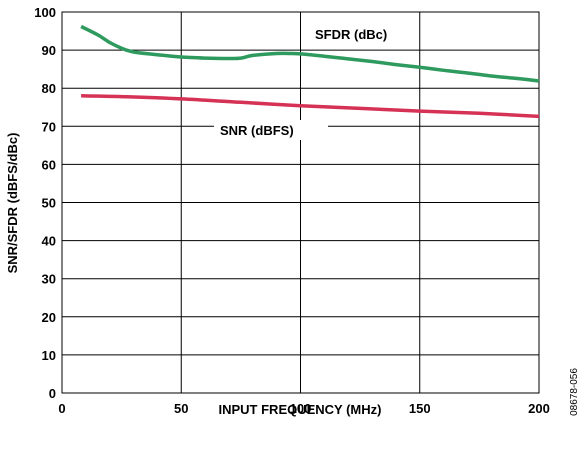 The height and width of the screenshot is (449, 584). What do you see at coordinates (181, 408) in the screenshot?
I see `x-tick-label: 50` at bounding box center [181, 408].